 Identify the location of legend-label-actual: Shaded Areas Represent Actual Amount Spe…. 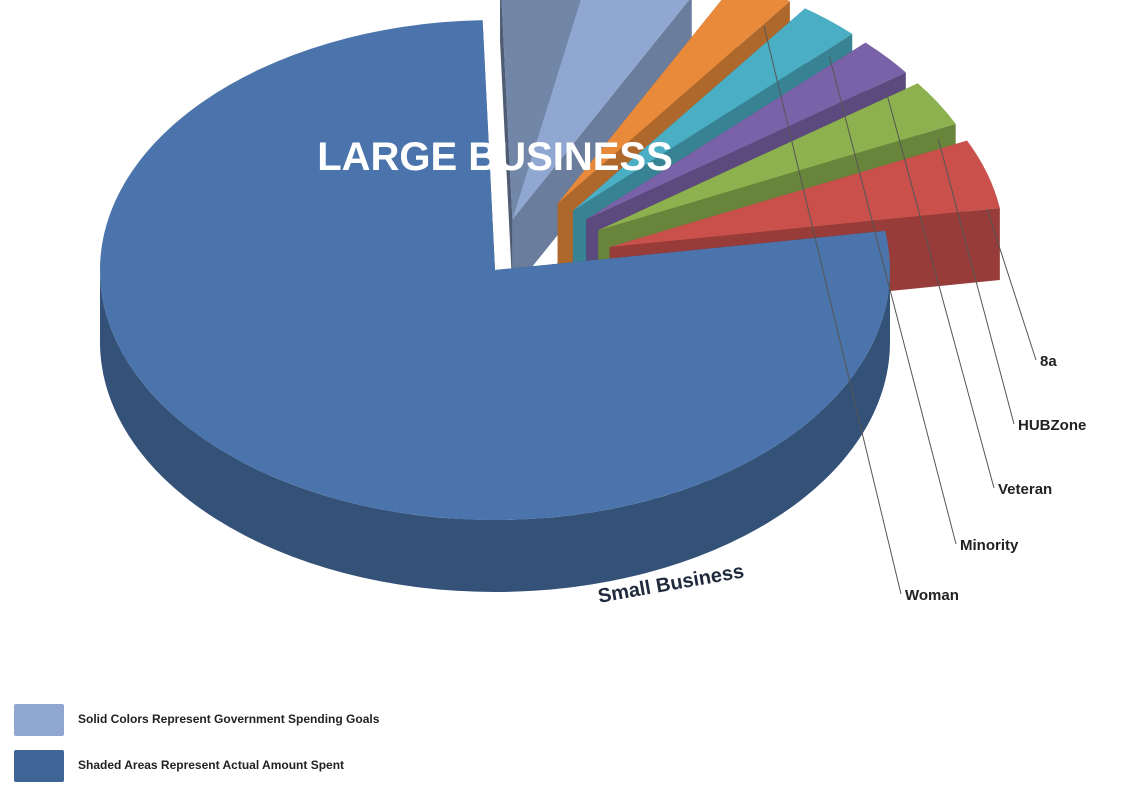
(211, 765).